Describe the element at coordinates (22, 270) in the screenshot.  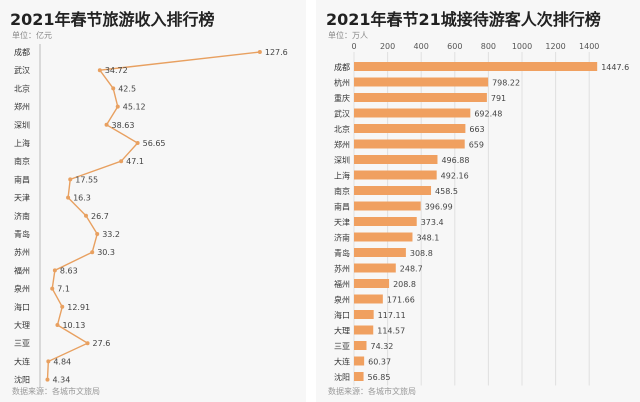
I see `revenue-city-label: 福州` at that location.